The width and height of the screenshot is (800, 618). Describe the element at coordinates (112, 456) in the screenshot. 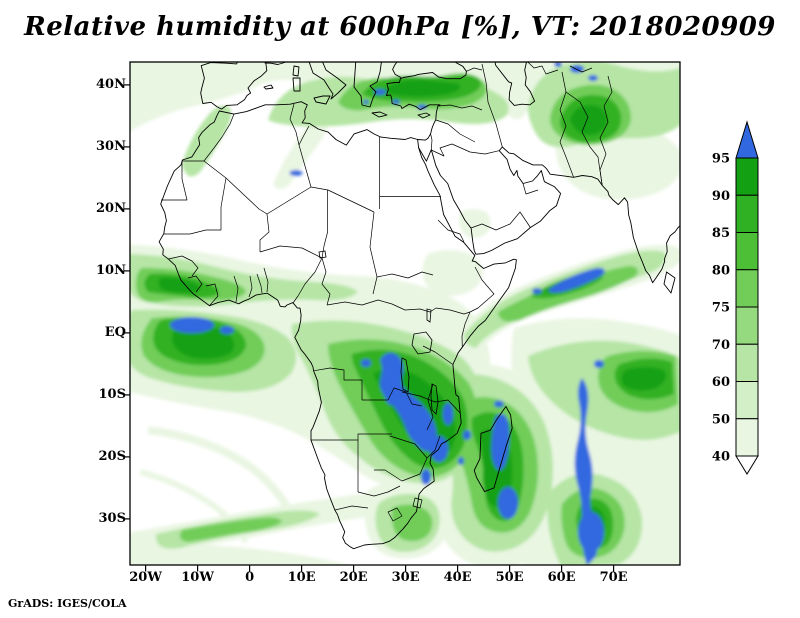

I see `lat-tick-label: 20S` at that location.